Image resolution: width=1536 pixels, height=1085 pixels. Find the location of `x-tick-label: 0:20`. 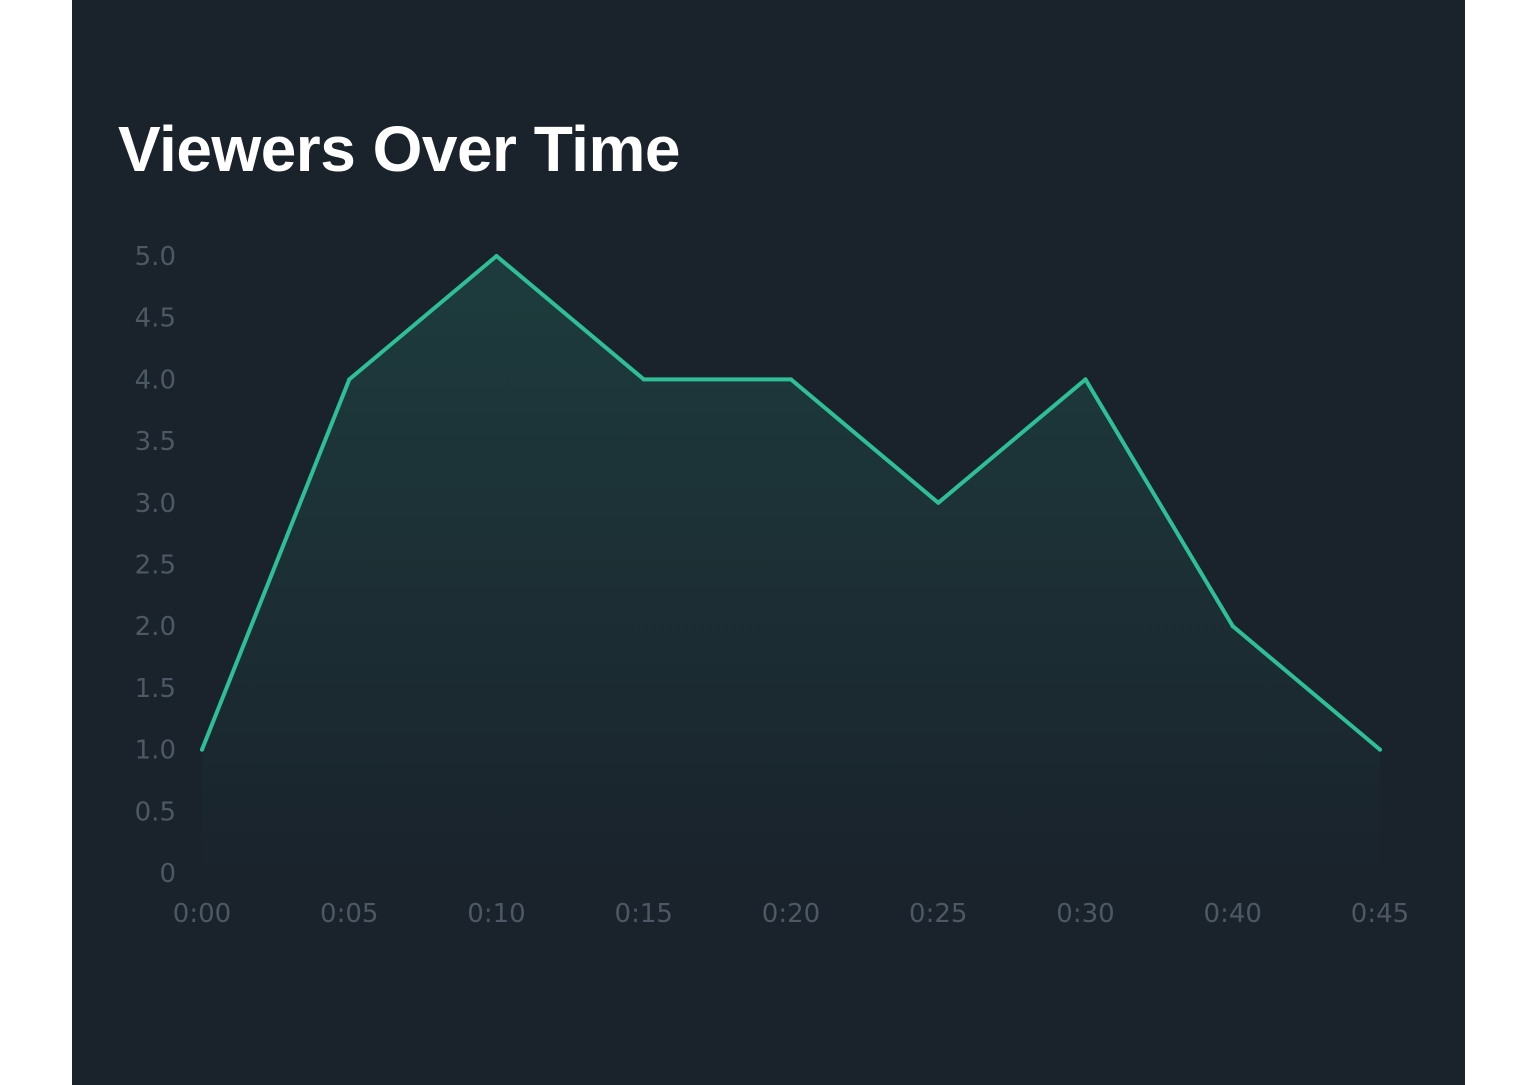

x-tick-label: 0:20 is located at coordinates (791, 914).